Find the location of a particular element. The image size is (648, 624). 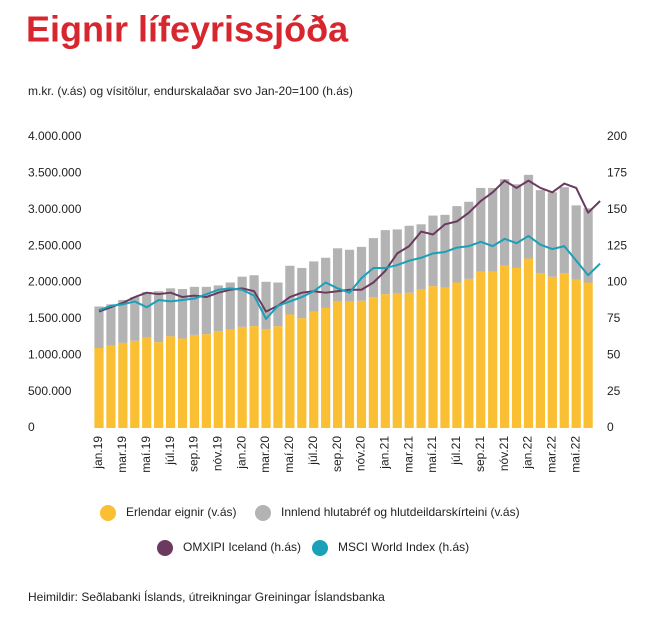

x-tick-label: jan.21 is located at coordinates (384, 453).